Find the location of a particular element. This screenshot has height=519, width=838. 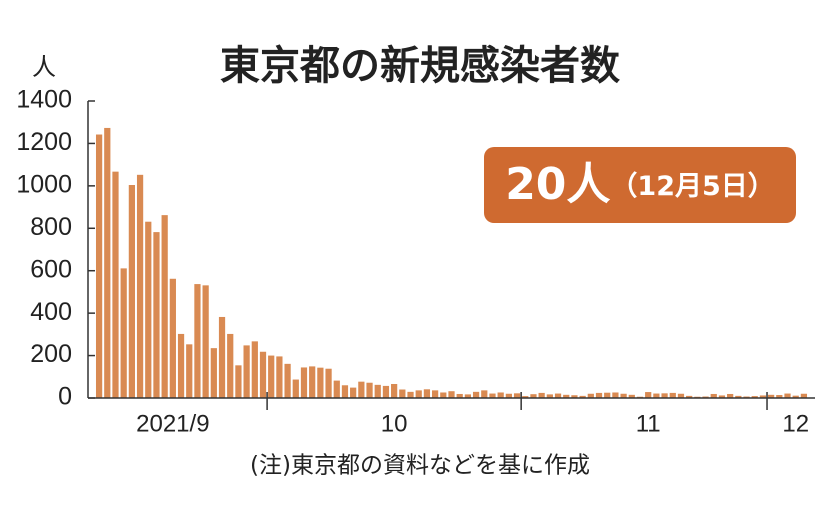

chart-title: 東京都の新規感染者数 is located at coordinates (420, 66).